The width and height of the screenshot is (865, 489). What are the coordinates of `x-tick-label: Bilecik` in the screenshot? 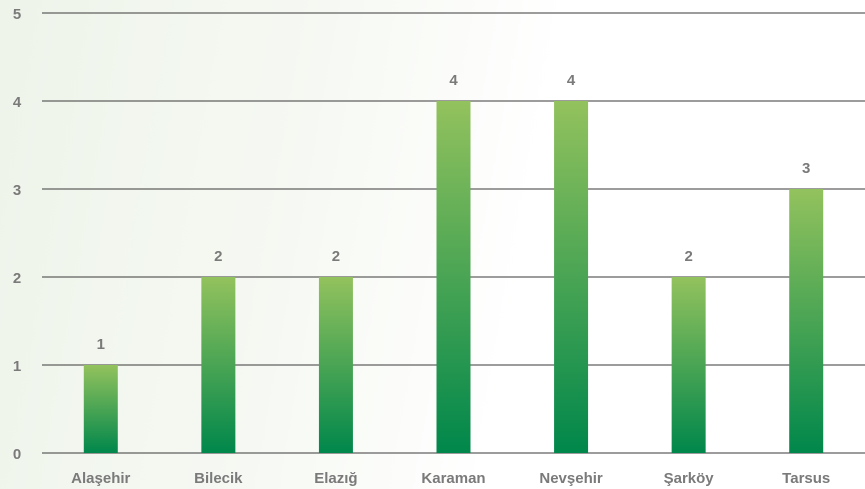 It's located at (218, 478).